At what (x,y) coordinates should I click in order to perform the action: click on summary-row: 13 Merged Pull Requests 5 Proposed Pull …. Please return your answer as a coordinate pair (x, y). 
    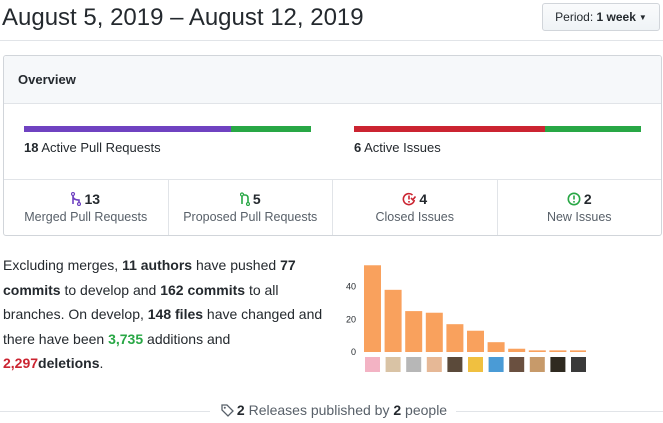
    Looking at the image, I should click on (333, 207).